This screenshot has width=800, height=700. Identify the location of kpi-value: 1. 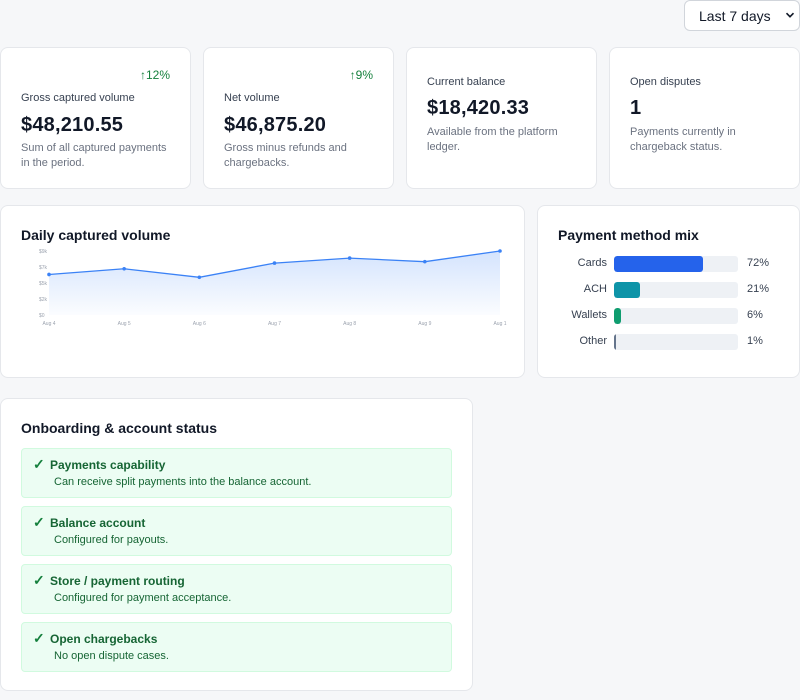
(636, 108).